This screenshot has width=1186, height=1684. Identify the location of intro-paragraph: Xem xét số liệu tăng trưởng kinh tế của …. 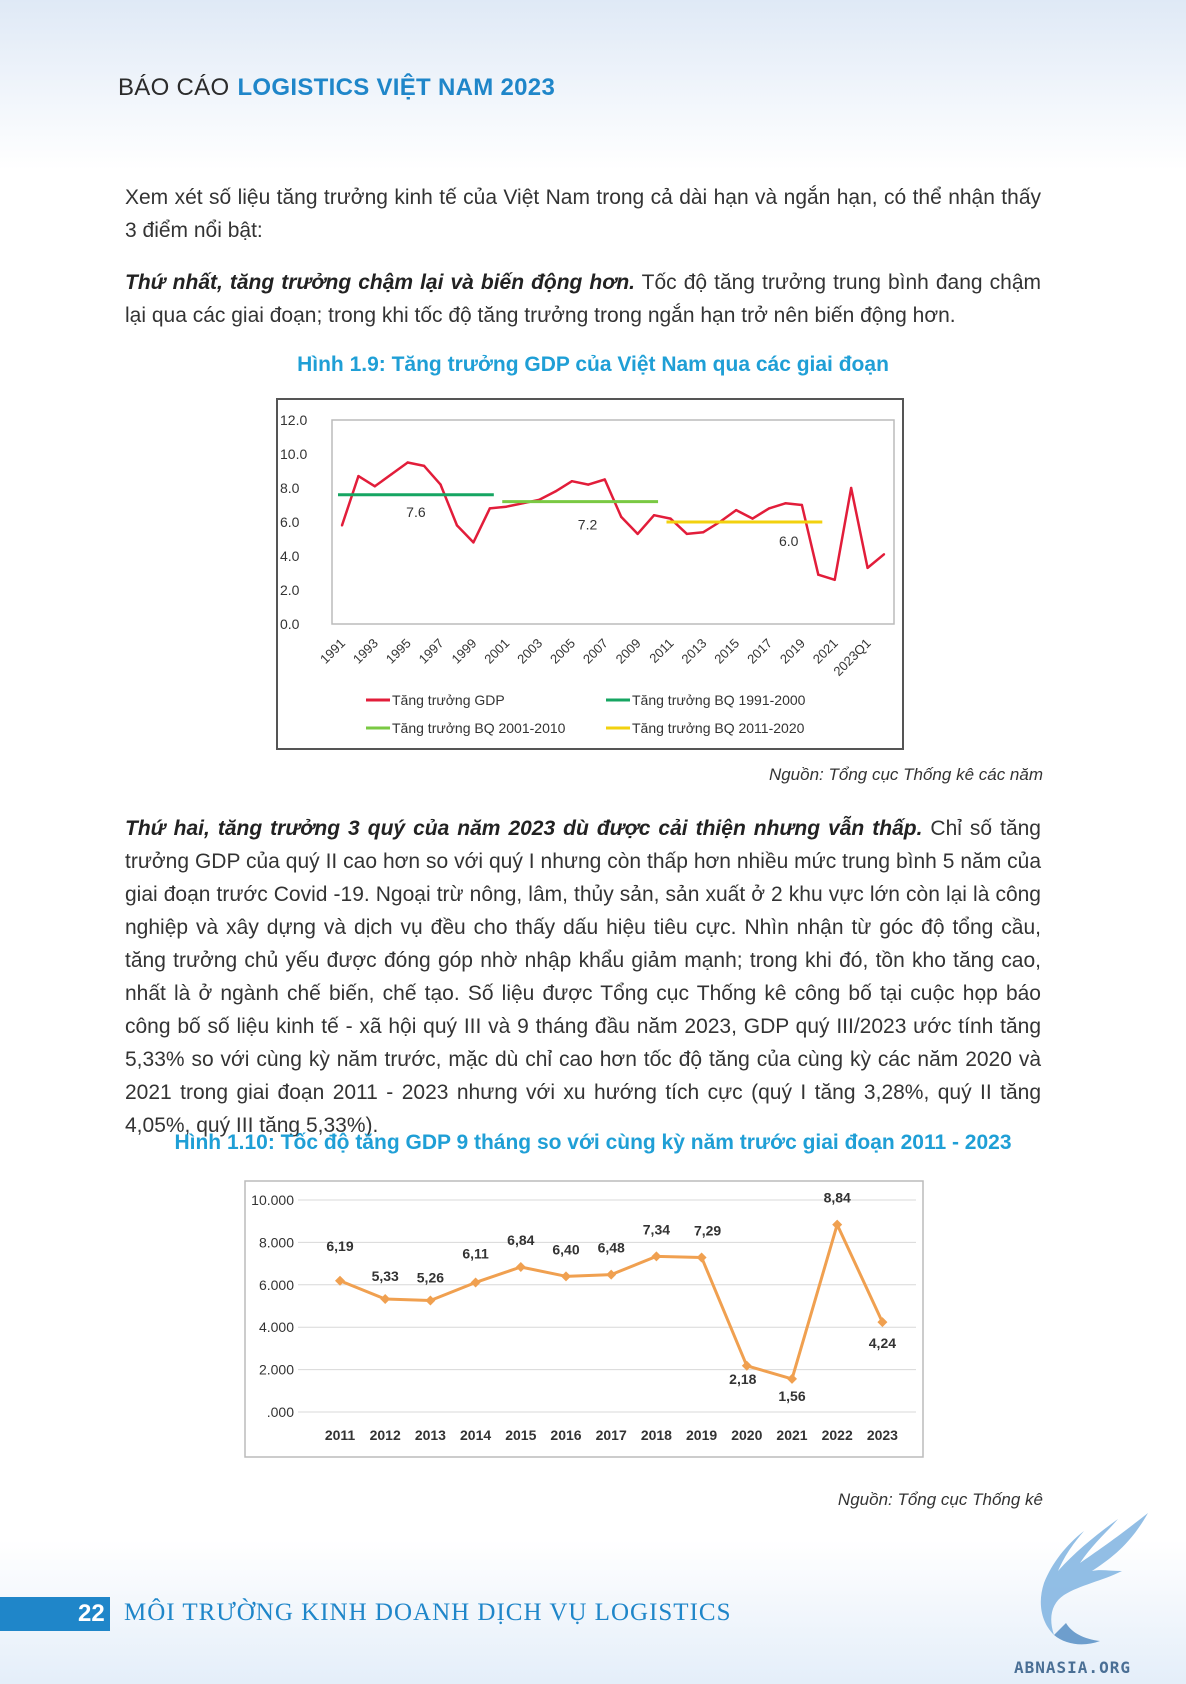
(583, 214).